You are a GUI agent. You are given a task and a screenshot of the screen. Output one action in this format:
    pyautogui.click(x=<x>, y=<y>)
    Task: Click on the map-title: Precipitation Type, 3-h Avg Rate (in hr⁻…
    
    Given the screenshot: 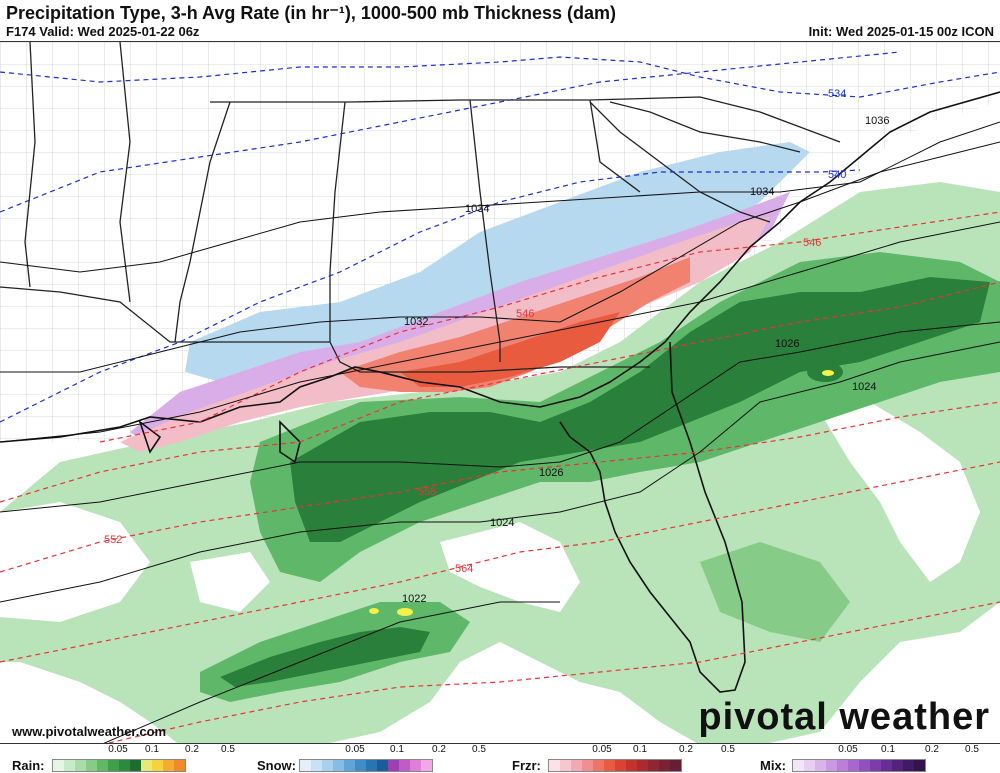 What is the action you would take?
    pyautogui.click(x=311, y=13)
    